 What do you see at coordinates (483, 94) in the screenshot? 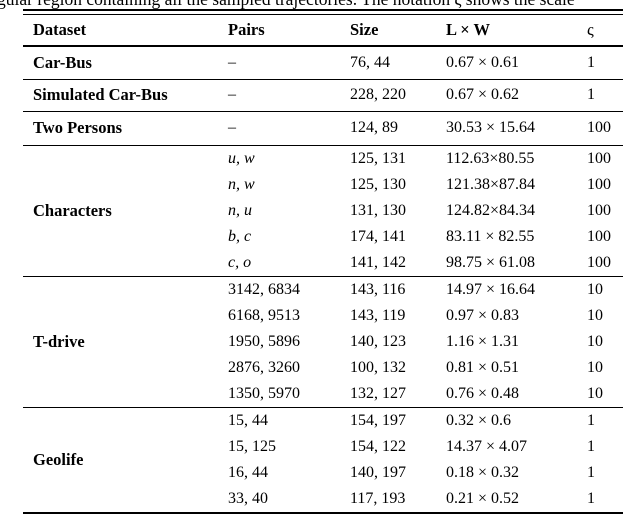
I see `cell-lw: 0.67 × 0.62` at bounding box center [483, 94].